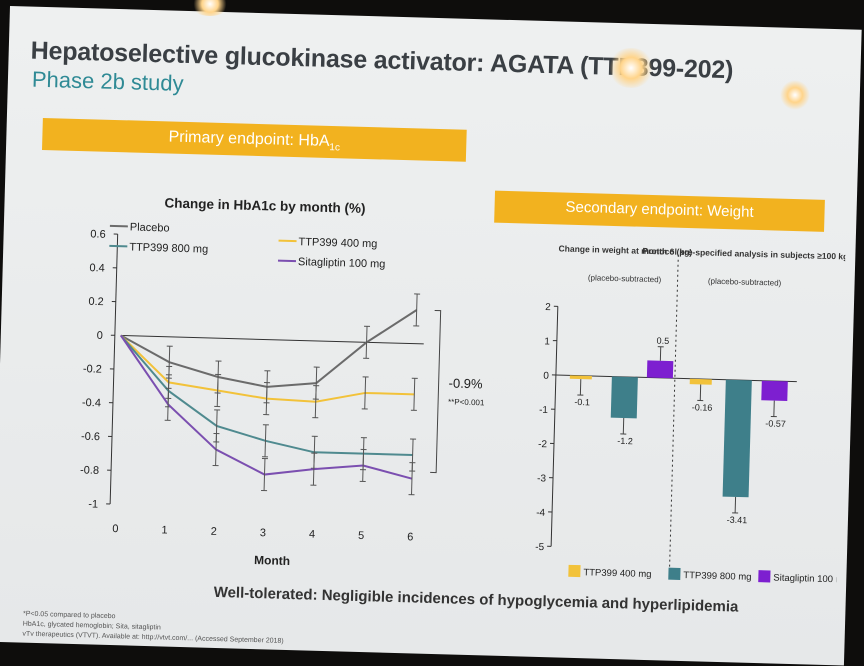  I want to click on line-chart-title: Change in HbA1c by month (%), so click(264, 205).